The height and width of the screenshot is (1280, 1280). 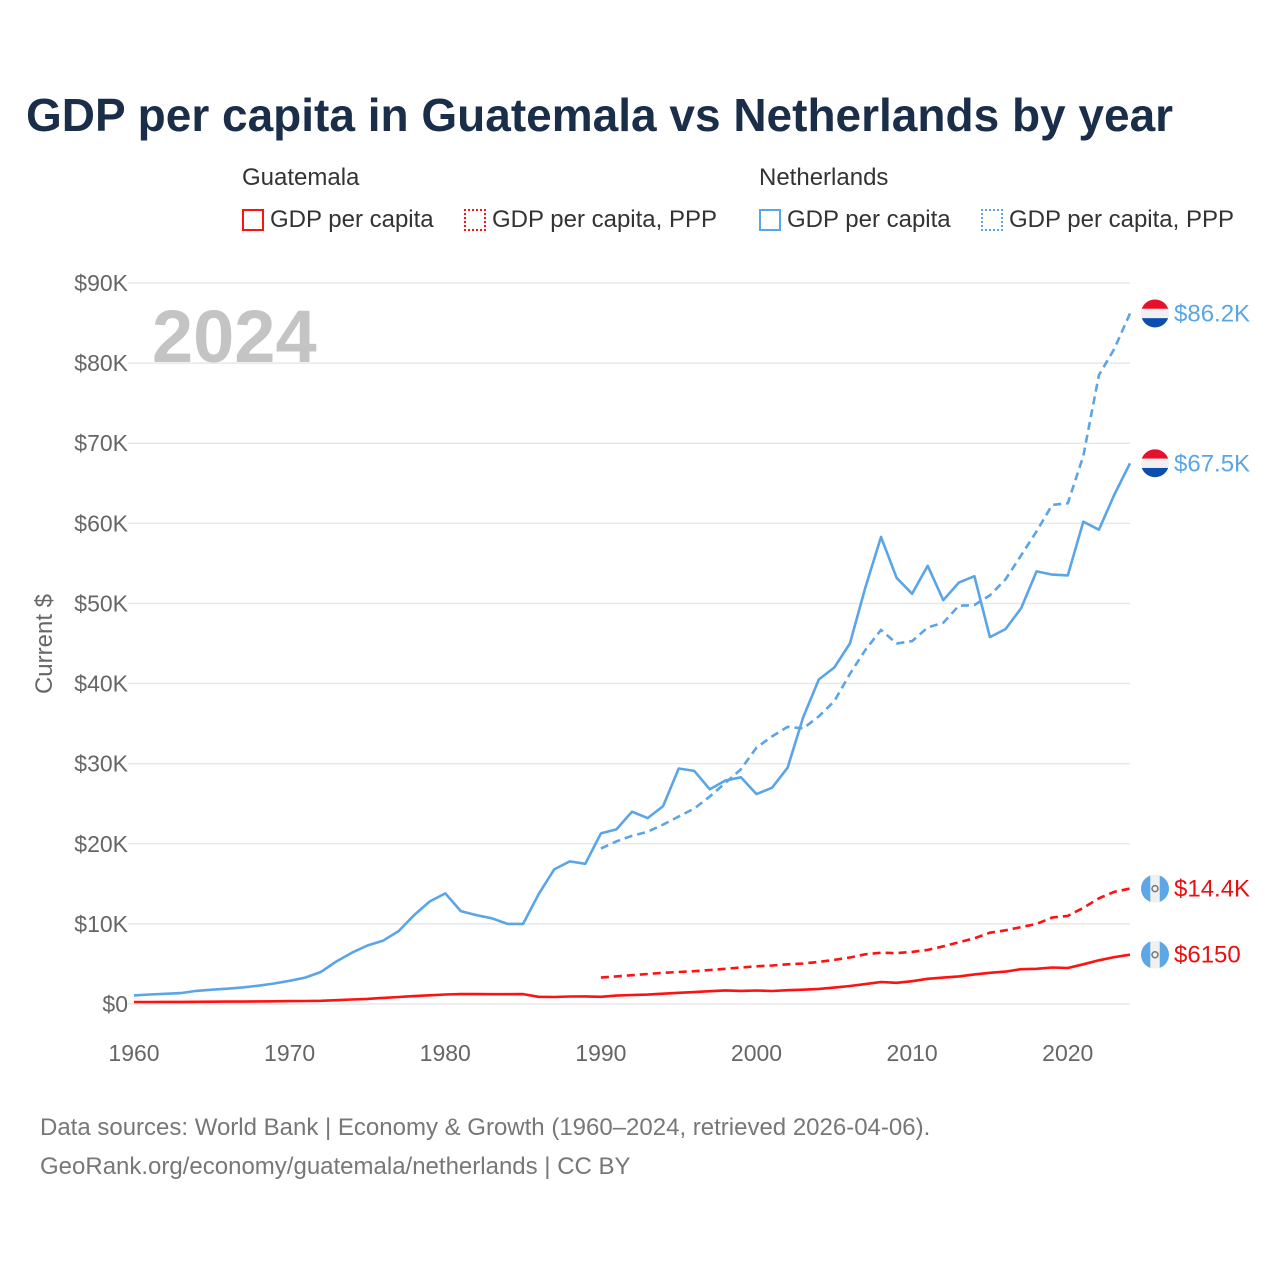 I want to click on y-tick-label: $50K, so click(x=101, y=603).